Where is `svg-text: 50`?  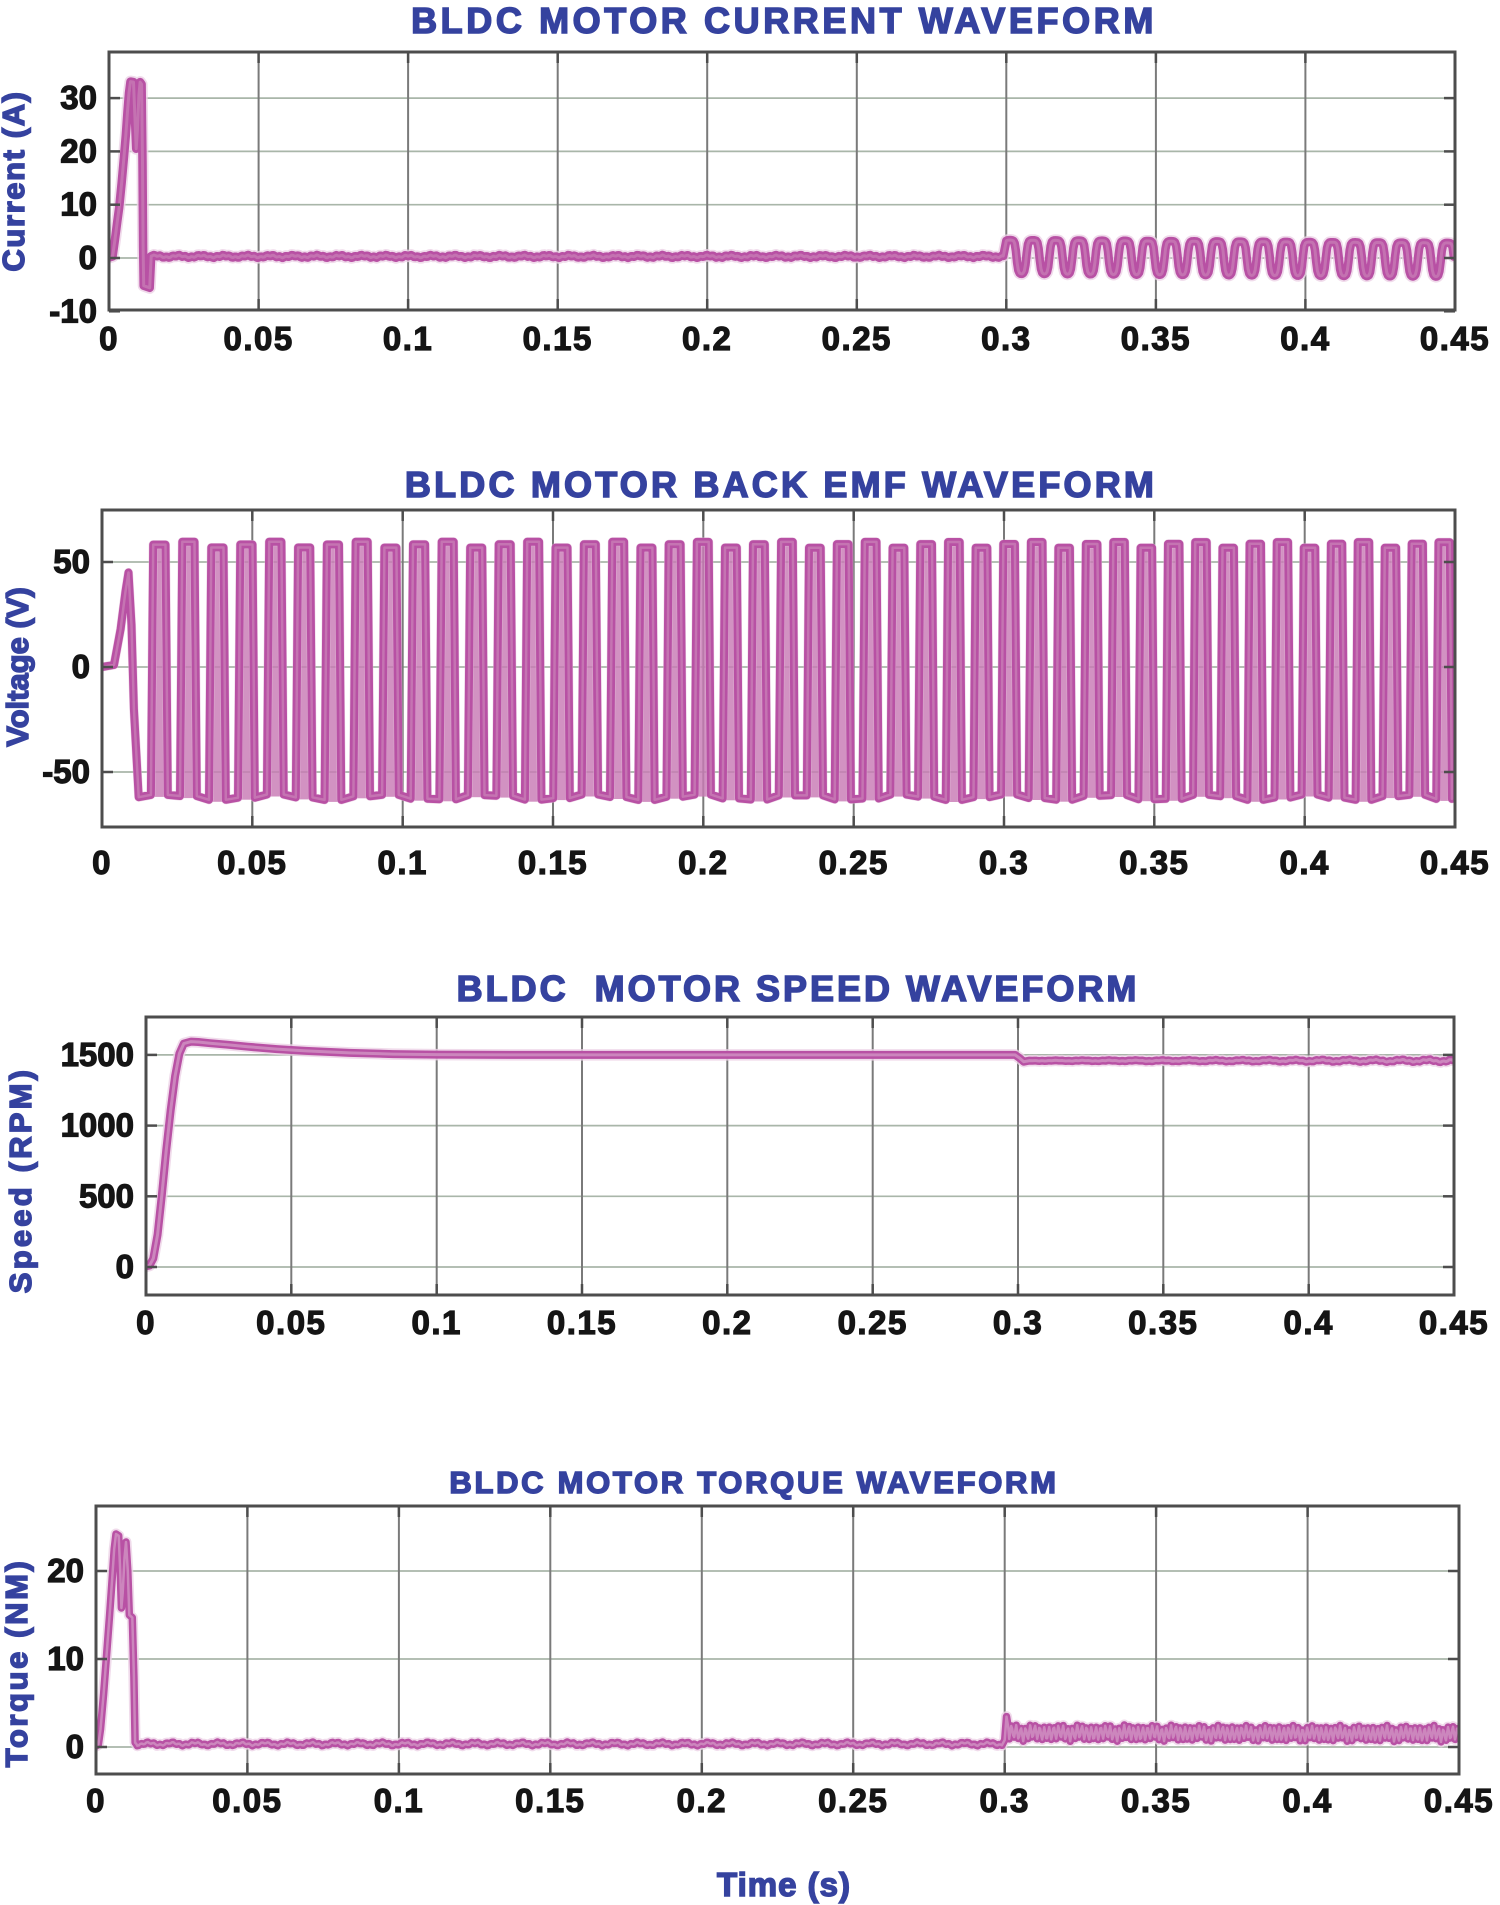
svg-text: 50 is located at coordinates (71, 561).